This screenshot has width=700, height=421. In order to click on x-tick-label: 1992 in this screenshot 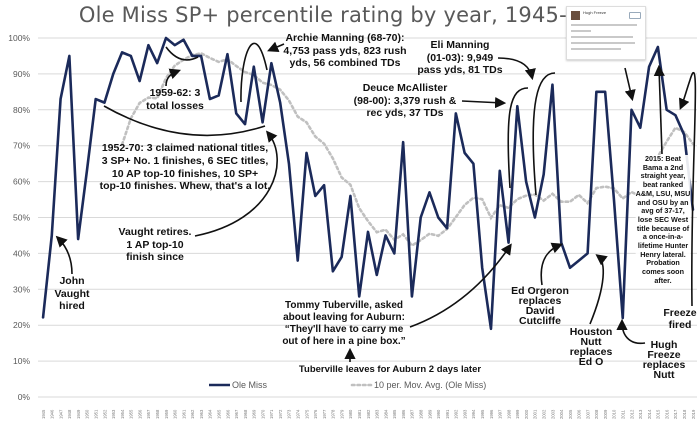, I will do `click(456, 414)`.